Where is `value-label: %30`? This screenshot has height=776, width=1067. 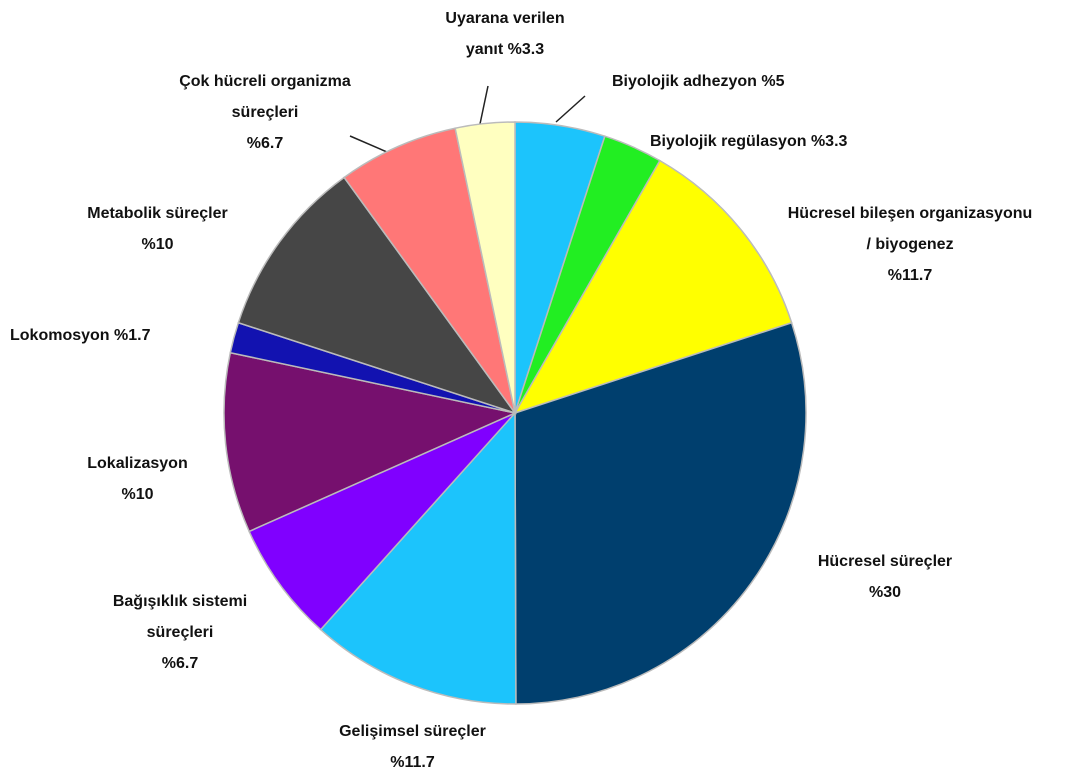 value-label: %30 is located at coordinates (885, 592).